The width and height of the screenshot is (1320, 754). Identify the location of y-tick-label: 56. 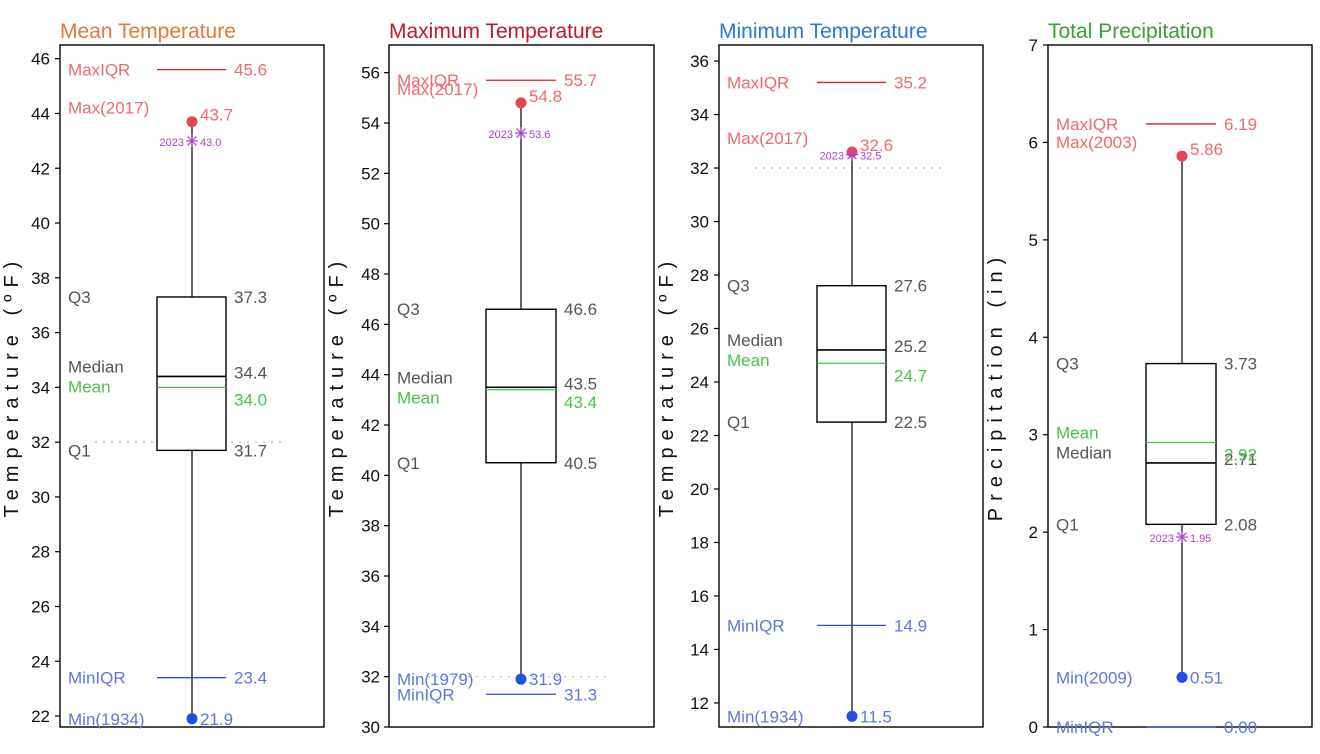
(370, 73).